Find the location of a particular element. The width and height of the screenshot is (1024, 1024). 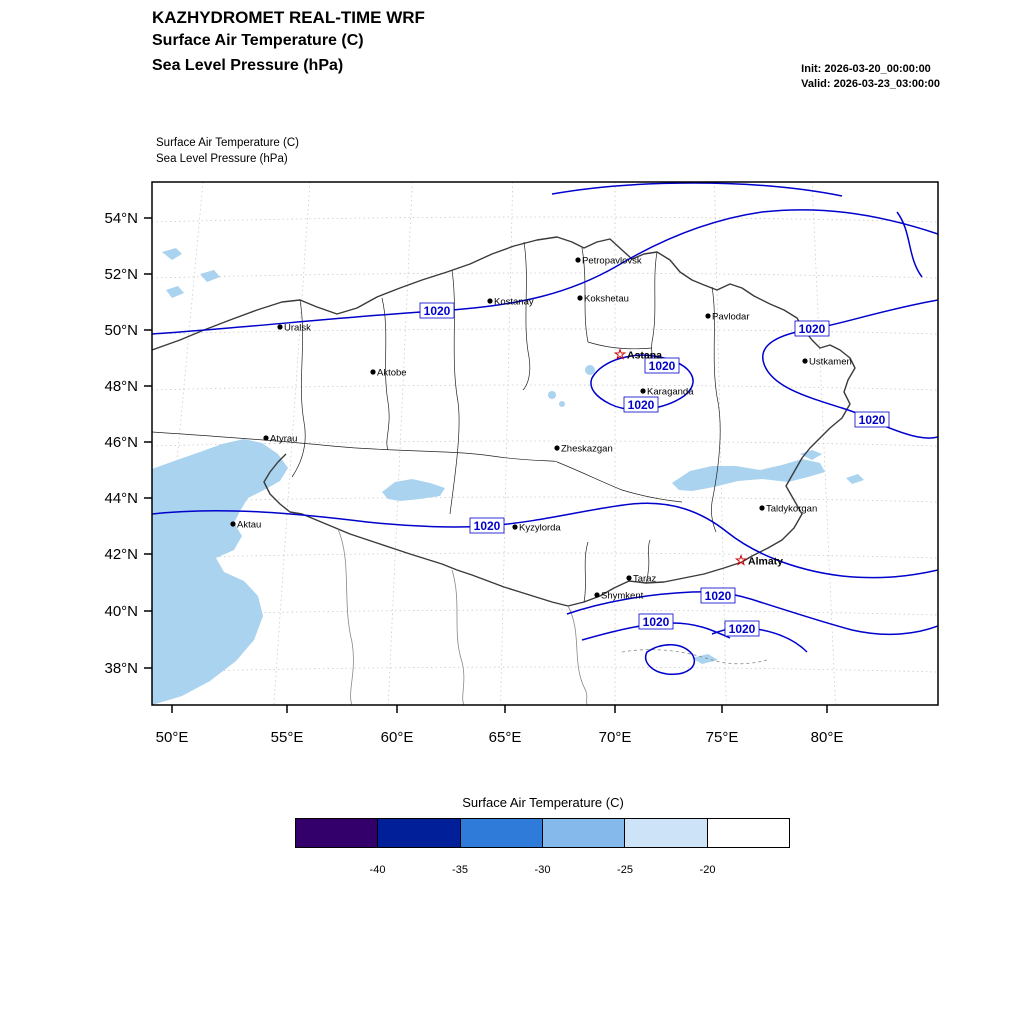

city-label: Astana is located at coordinates (644, 356).